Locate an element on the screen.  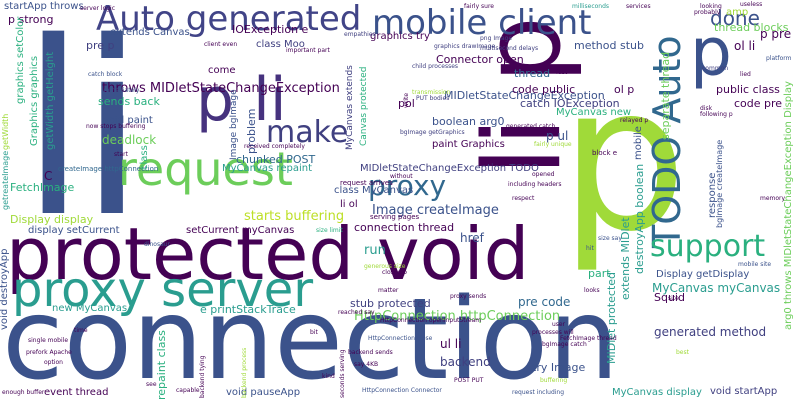
word-httpconnection-httpconnection: HttpConnection httpConnection is located at coordinates (457, 316).